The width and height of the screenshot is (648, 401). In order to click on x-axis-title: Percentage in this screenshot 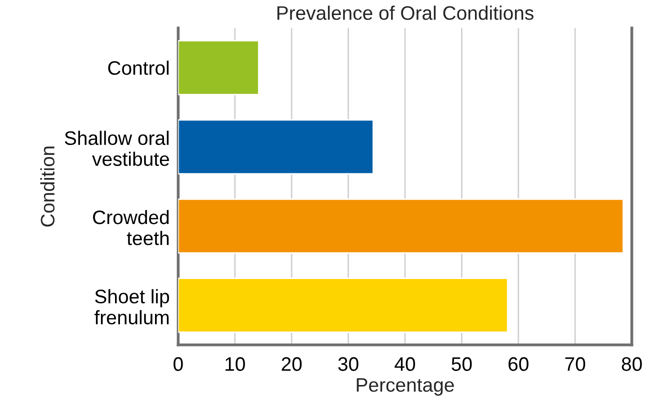, I will do `click(405, 387)`.